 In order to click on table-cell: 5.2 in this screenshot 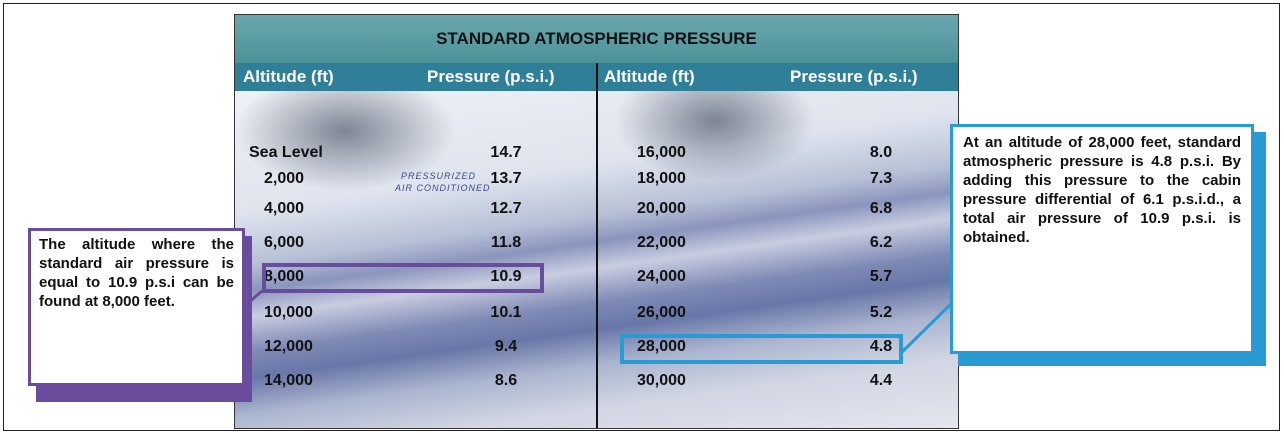, I will do `click(881, 312)`.